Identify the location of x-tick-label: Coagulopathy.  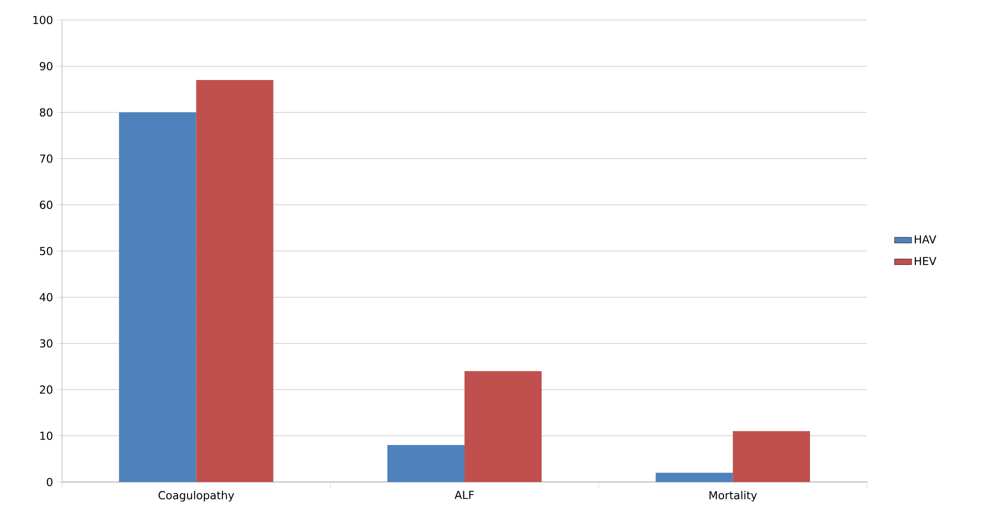
(196, 496).